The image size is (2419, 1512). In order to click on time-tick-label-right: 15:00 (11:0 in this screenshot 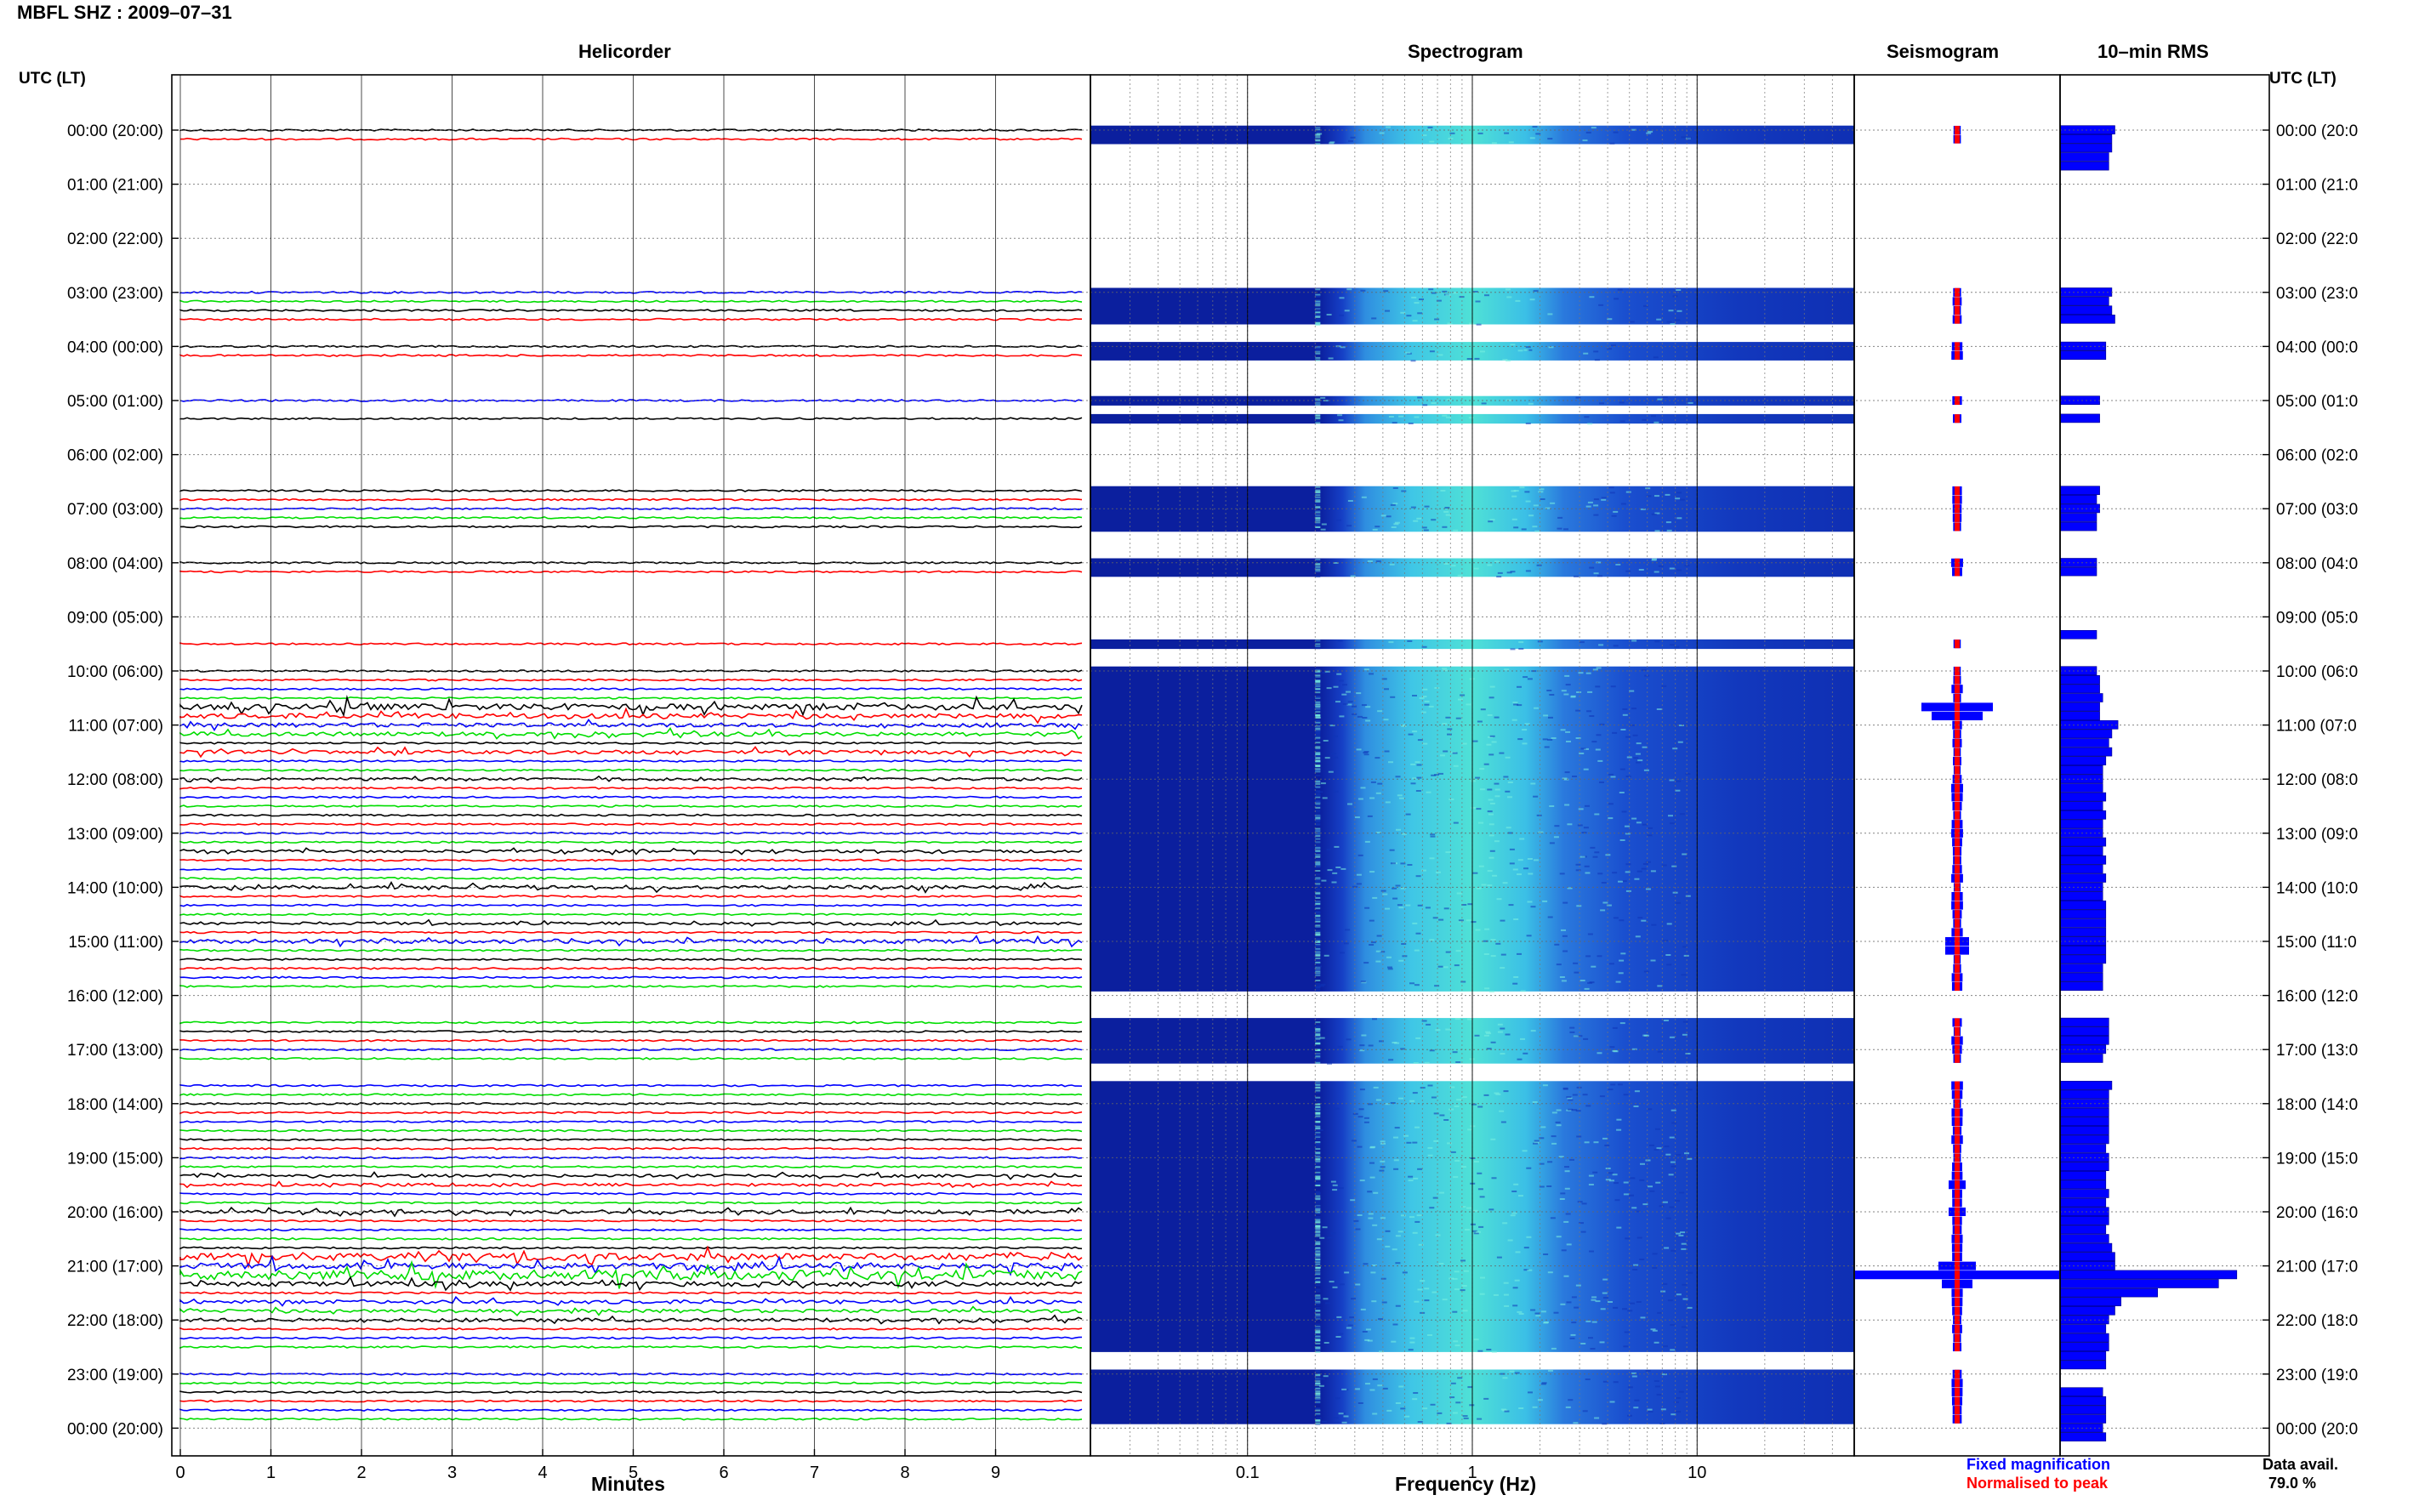, I will do `click(2316, 943)`.